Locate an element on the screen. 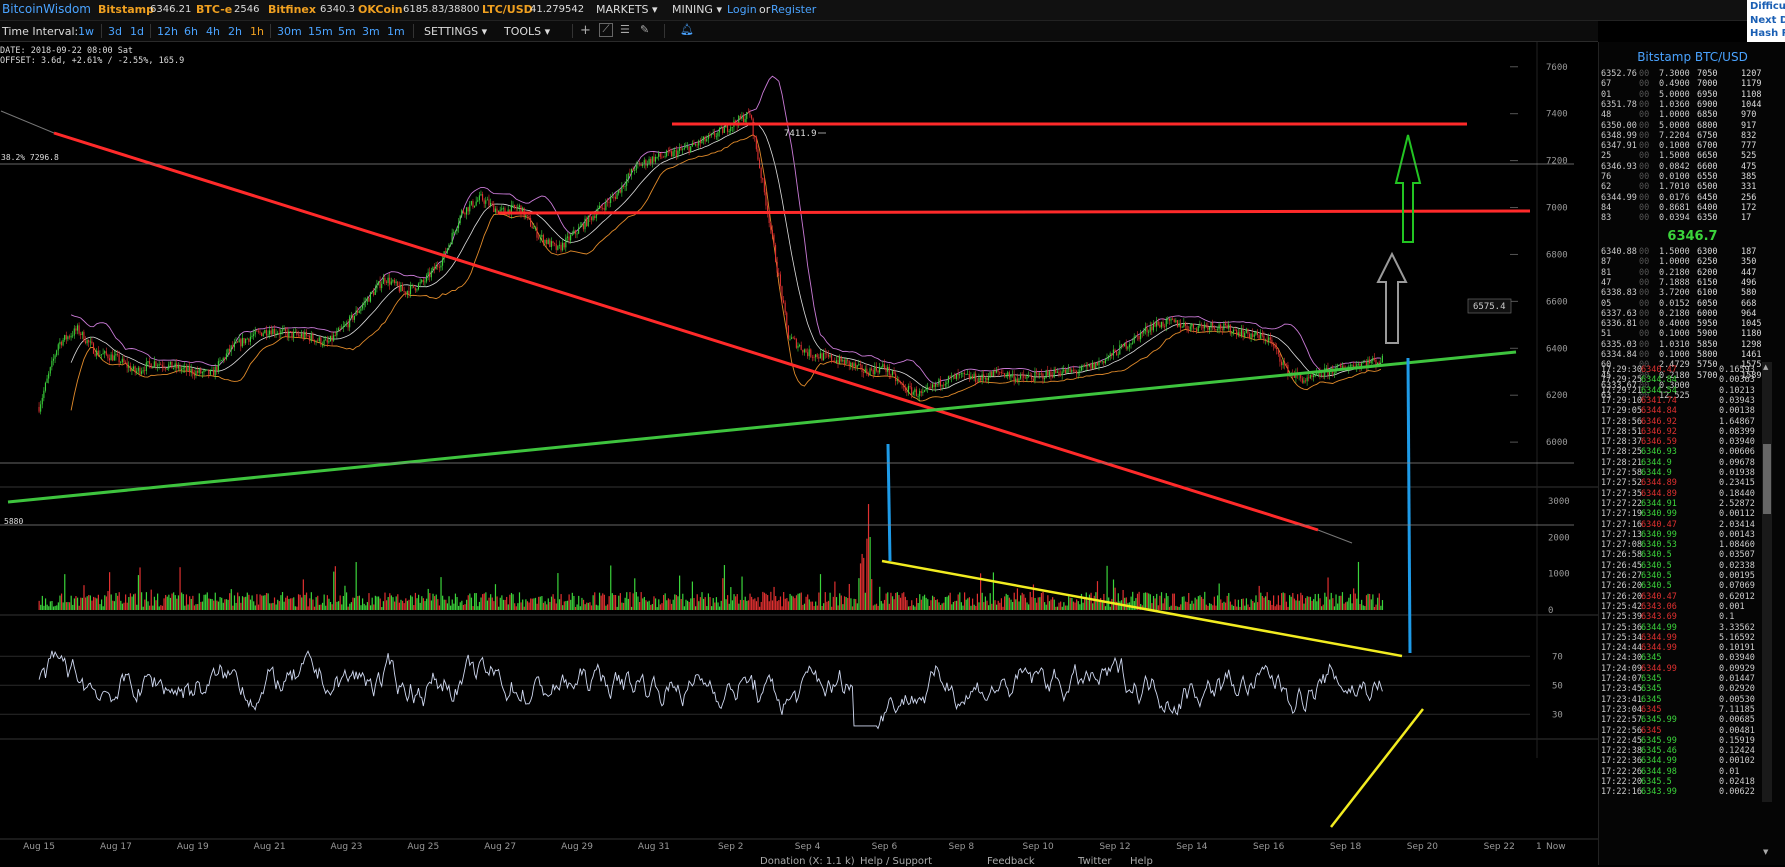  orderbook-cell: 6300 is located at coordinates (1707, 252).